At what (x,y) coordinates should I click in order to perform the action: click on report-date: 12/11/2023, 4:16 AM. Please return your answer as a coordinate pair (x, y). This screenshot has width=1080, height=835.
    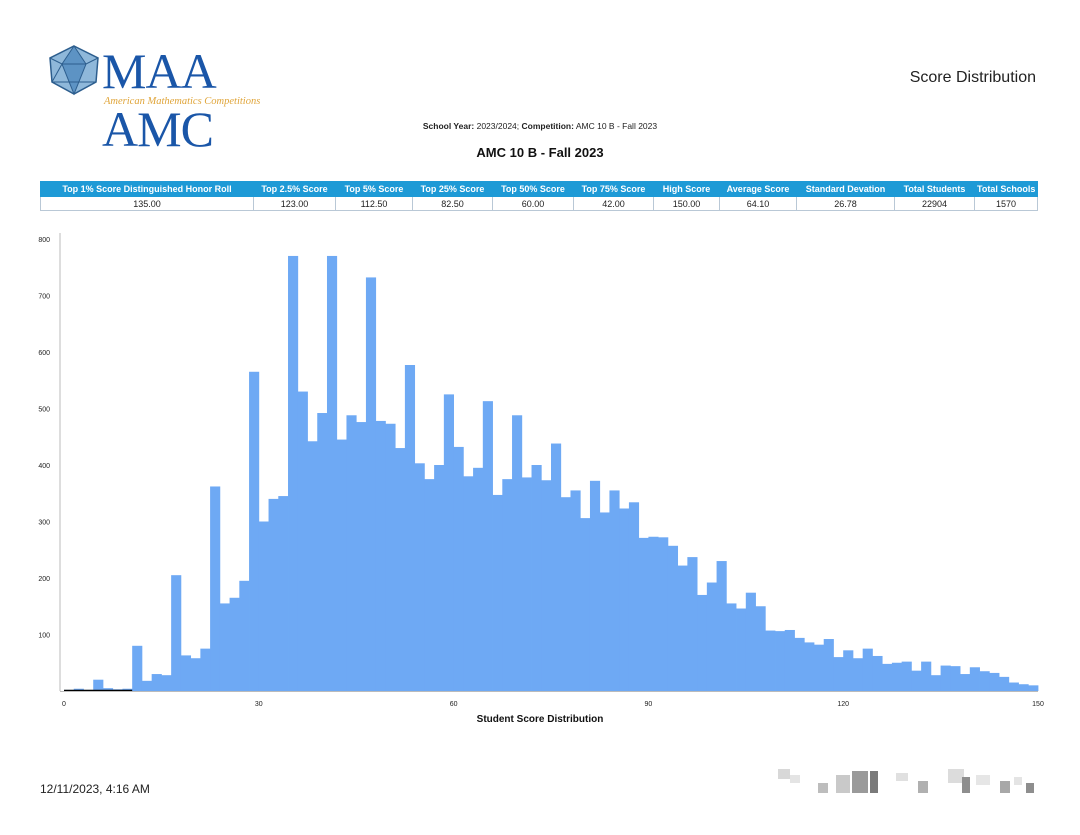
    Looking at the image, I should click on (95, 789).